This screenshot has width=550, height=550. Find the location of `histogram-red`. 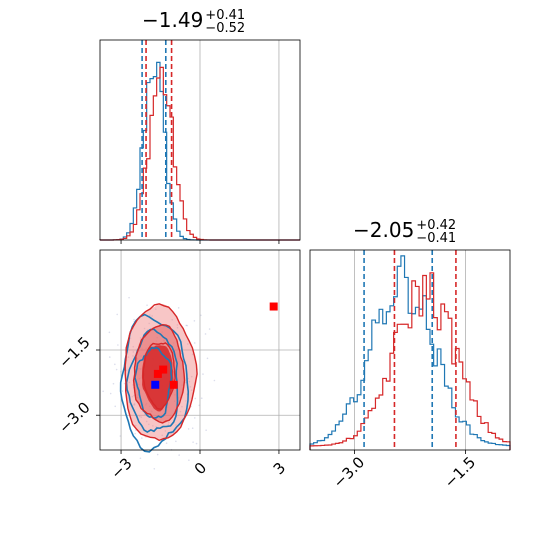

histogram-red is located at coordinates (410, 361).